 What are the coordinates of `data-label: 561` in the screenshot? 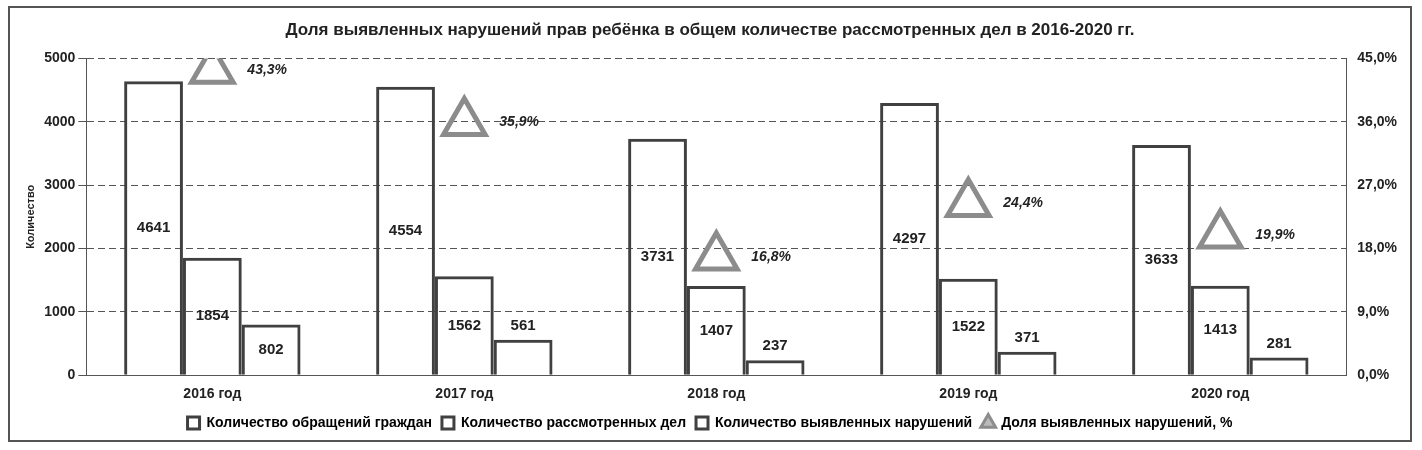 It's located at (523, 324).